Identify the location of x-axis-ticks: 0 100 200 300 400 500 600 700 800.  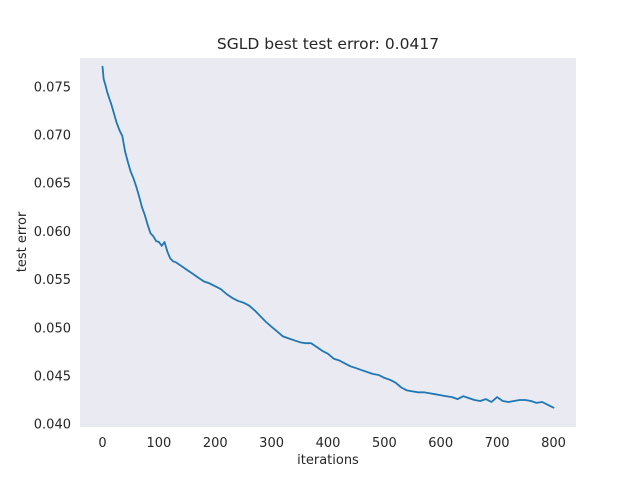
(332, 443).